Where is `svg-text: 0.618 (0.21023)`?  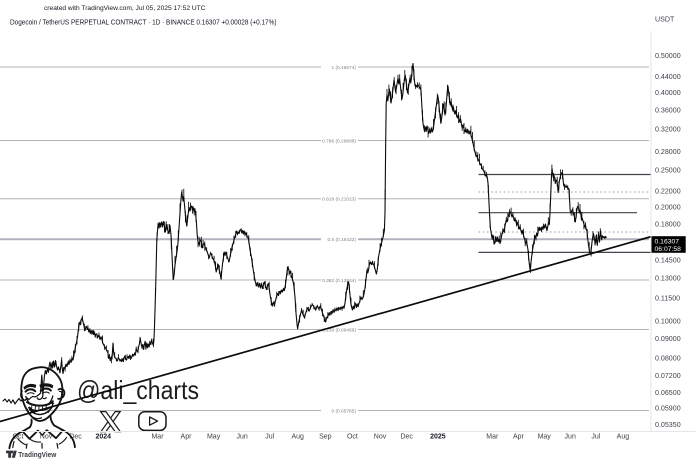
svg-text: 0.618 (0.21023) is located at coordinates (339, 200).